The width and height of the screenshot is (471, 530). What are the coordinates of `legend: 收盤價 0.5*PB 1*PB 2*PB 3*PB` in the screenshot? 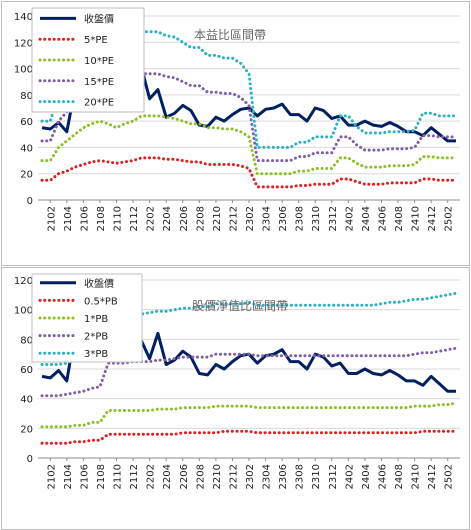 It's located at (87, 318).